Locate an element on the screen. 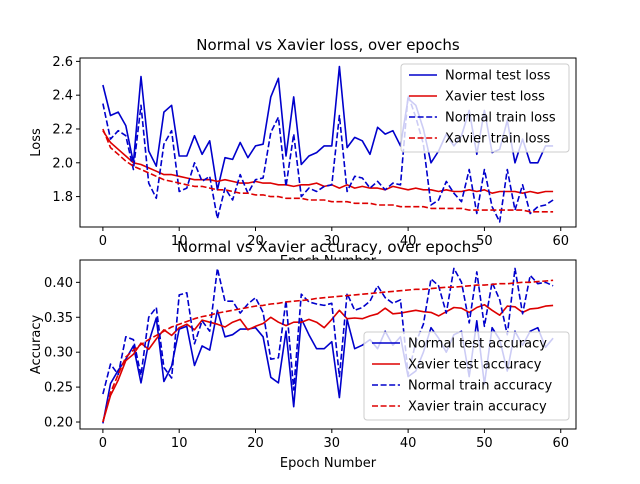 The height and width of the screenshot is (484, 640). legend-label: Xavier train loss is located at coordinates (497, 139).